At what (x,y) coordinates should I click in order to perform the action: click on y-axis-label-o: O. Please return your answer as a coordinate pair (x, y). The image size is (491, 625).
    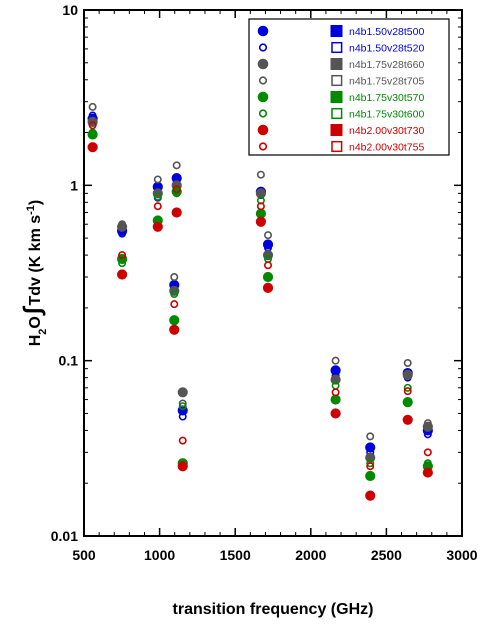
    Looking at the image, I should click on (35, 322).